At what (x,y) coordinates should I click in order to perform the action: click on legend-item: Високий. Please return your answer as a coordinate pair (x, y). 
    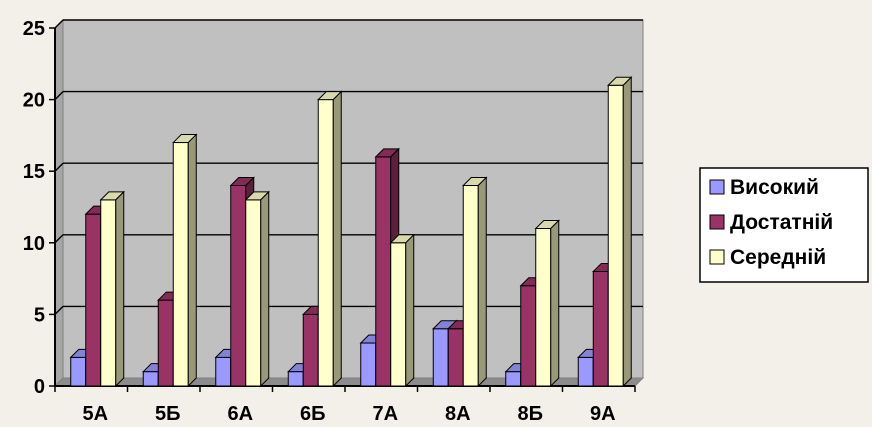
    Looking at the image, I should click on (764, 187).